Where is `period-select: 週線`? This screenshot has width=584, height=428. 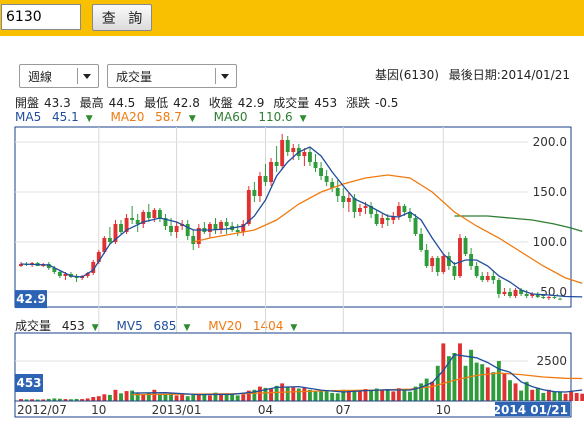 period-select: 週線 is located at coordinates (59, 76).